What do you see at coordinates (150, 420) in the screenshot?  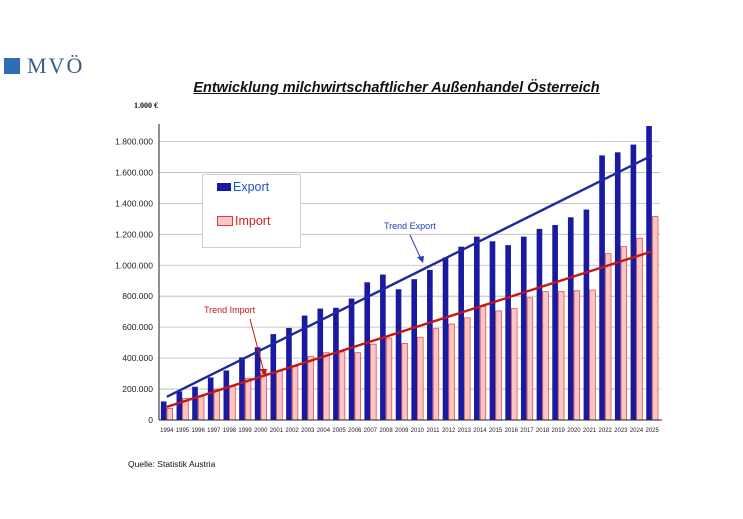 I see `y-tick-label: 0` at bounding box center [150, 420].